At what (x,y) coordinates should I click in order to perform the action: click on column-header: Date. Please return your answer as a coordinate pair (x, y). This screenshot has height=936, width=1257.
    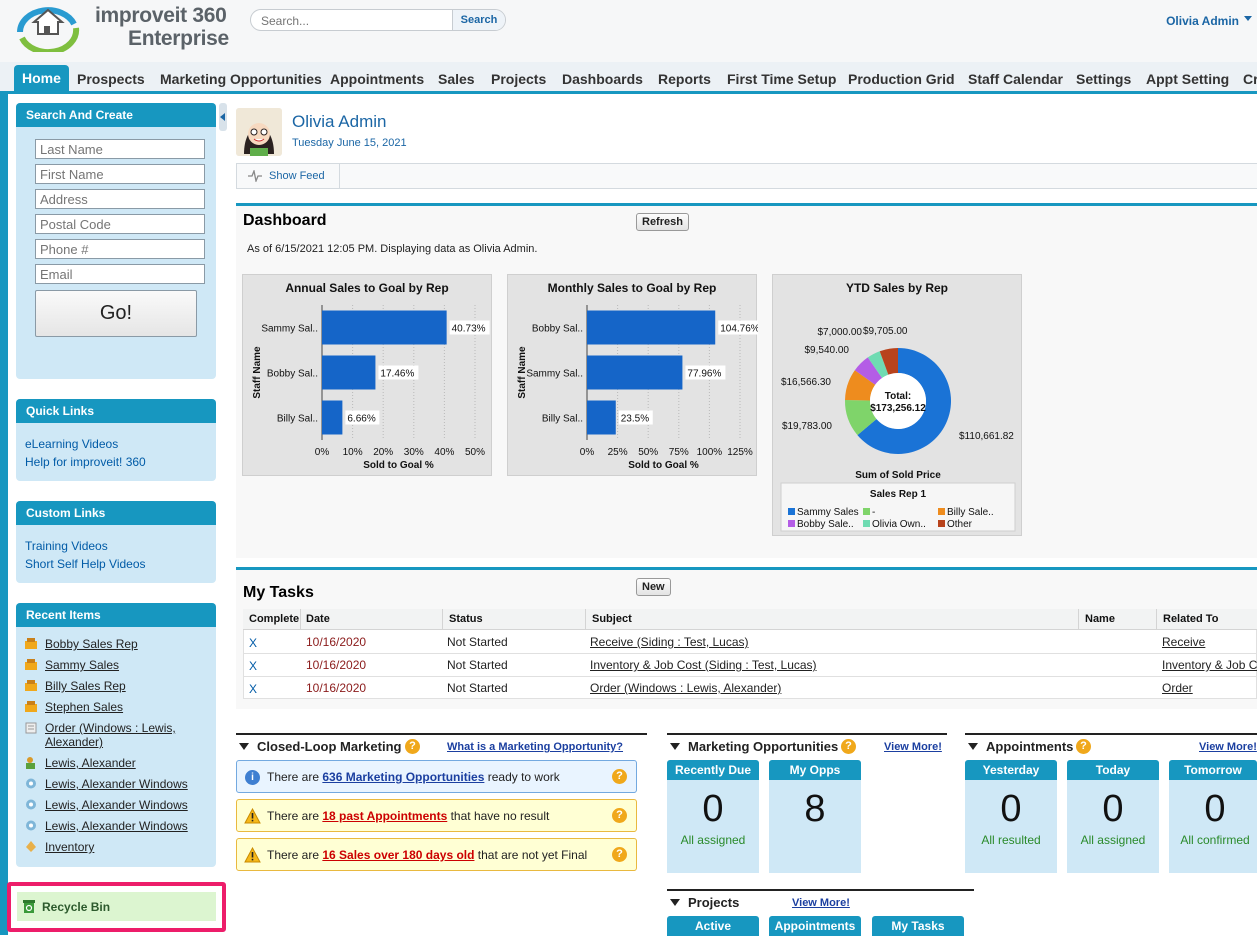
    Looking at the image, I should click on (318, 619).